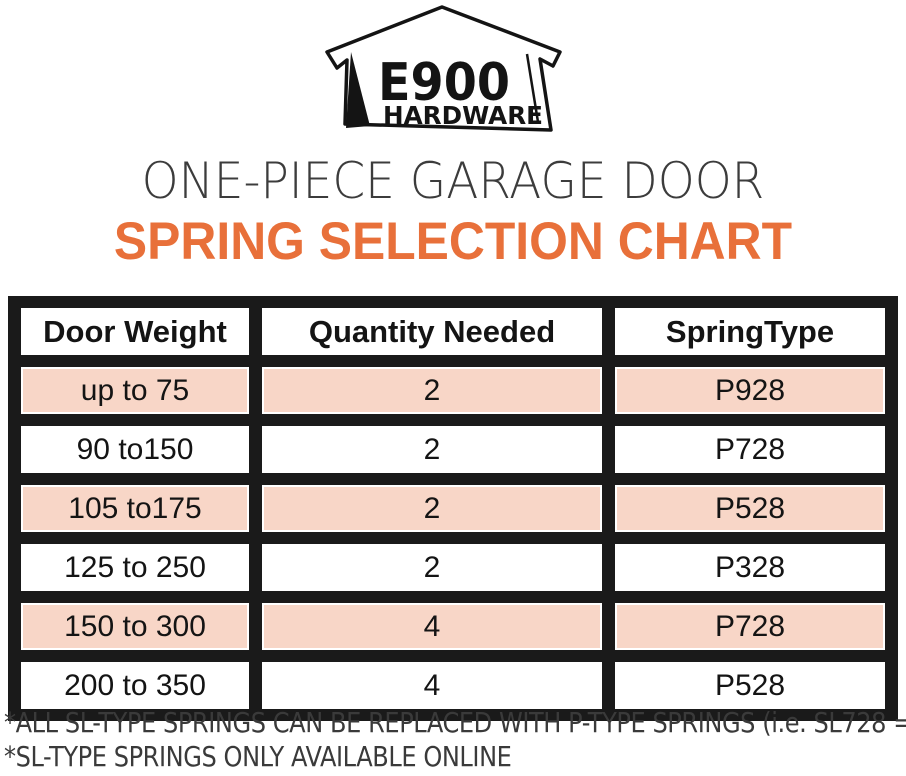 The height and width of the screenshot is (776, 906). What do you see at coordinates (750, 567) in the screenshot?
I see `spring-type-cell: P328` at bounding box center [750, 567].